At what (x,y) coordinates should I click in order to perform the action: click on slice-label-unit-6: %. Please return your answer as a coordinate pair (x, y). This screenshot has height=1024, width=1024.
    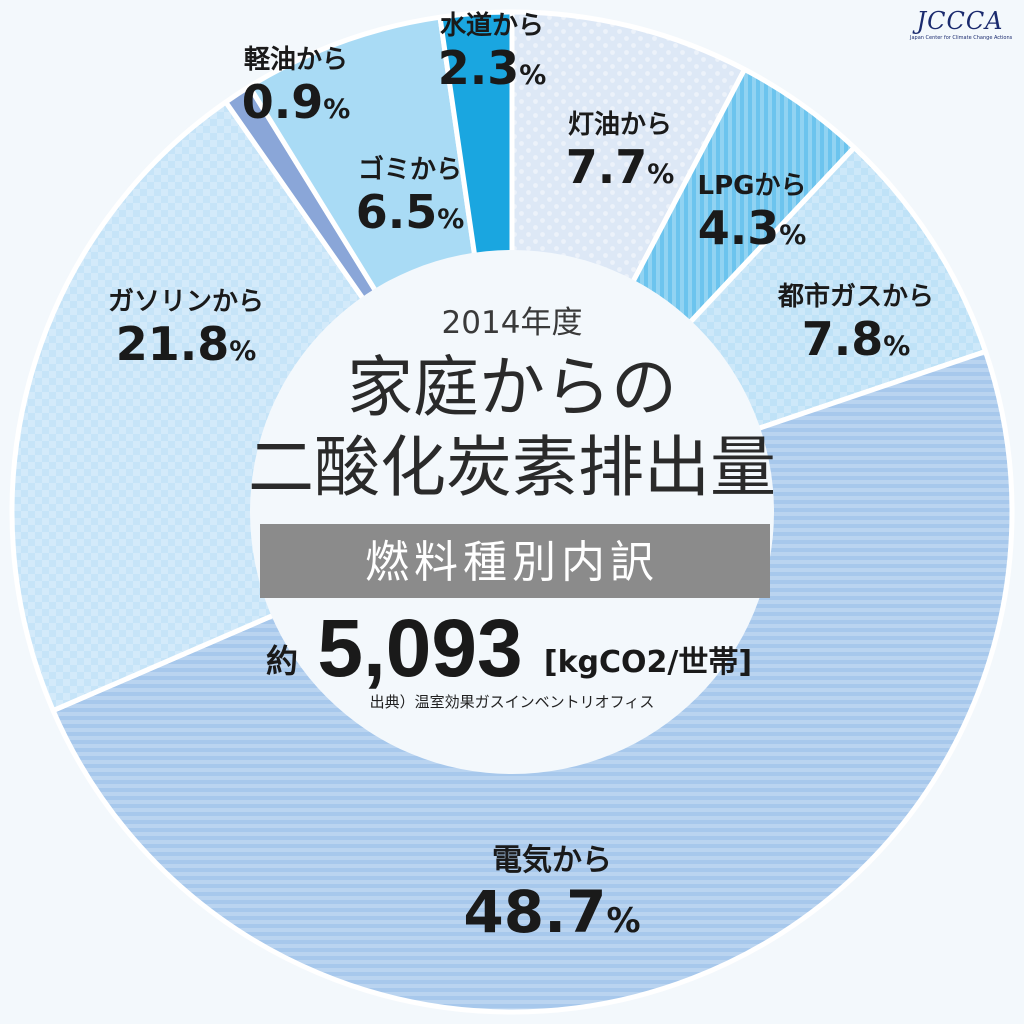
    Looking at the image, I should click on (450, 219).